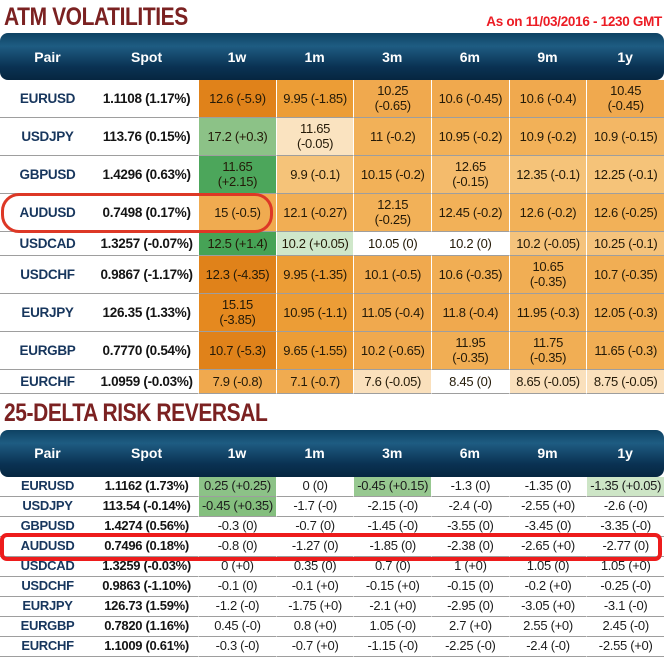 The height and width of the screenshot is (657, 664). I want to click on column-header-9m: 9m, so click(547, 453).